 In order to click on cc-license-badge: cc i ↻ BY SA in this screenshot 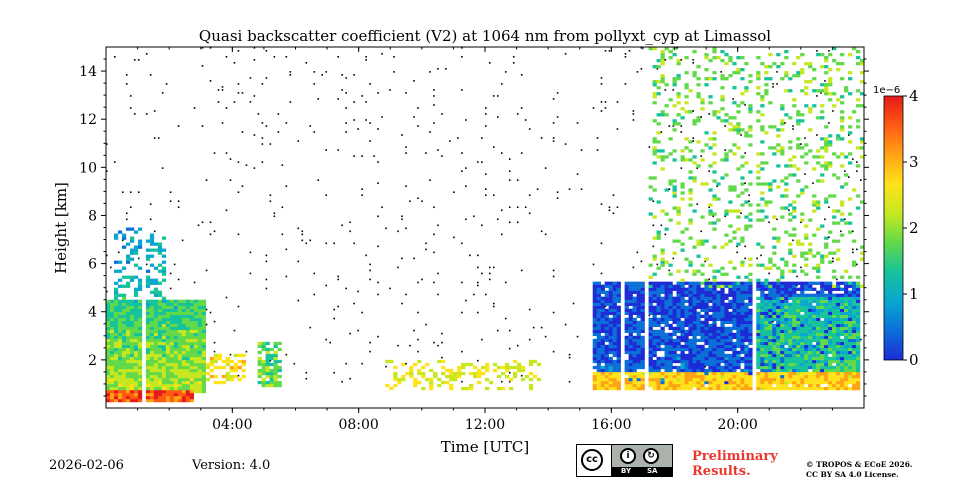, I will do `click(624, 460)`.